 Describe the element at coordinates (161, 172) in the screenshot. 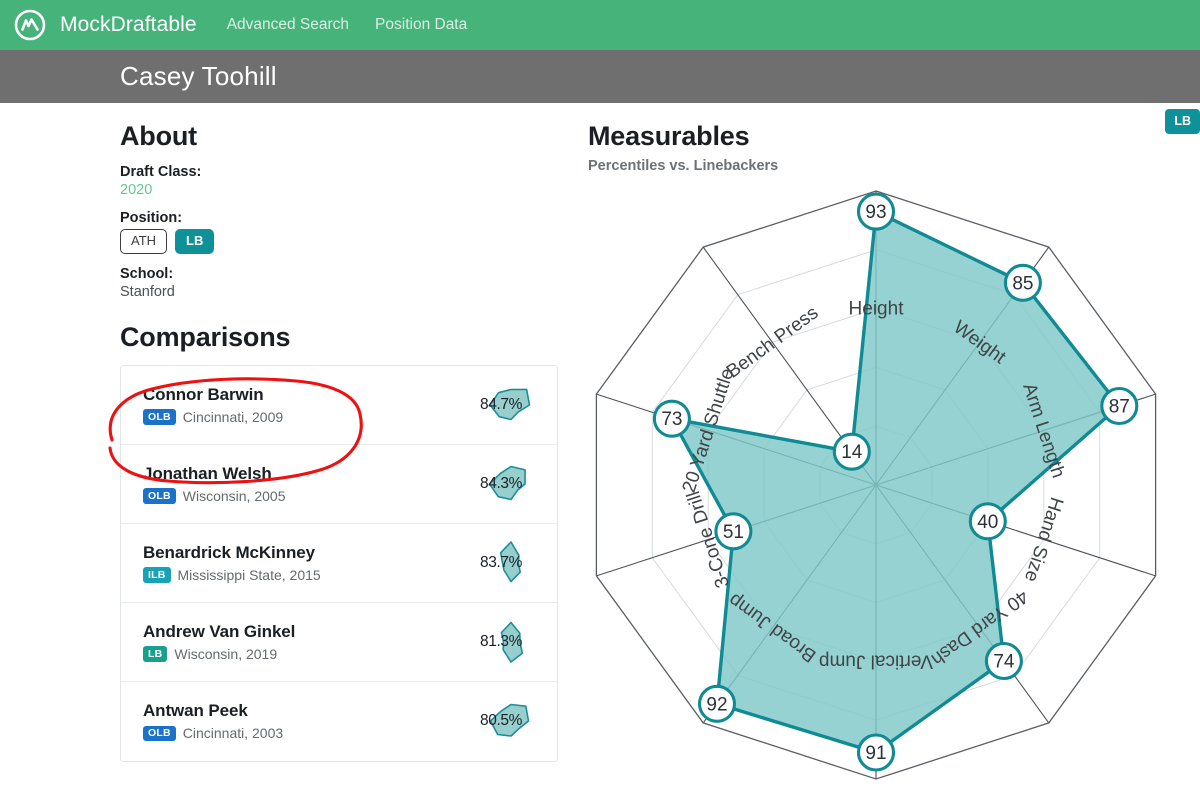

I see `draft-class-label: Draft Class:` at that location.